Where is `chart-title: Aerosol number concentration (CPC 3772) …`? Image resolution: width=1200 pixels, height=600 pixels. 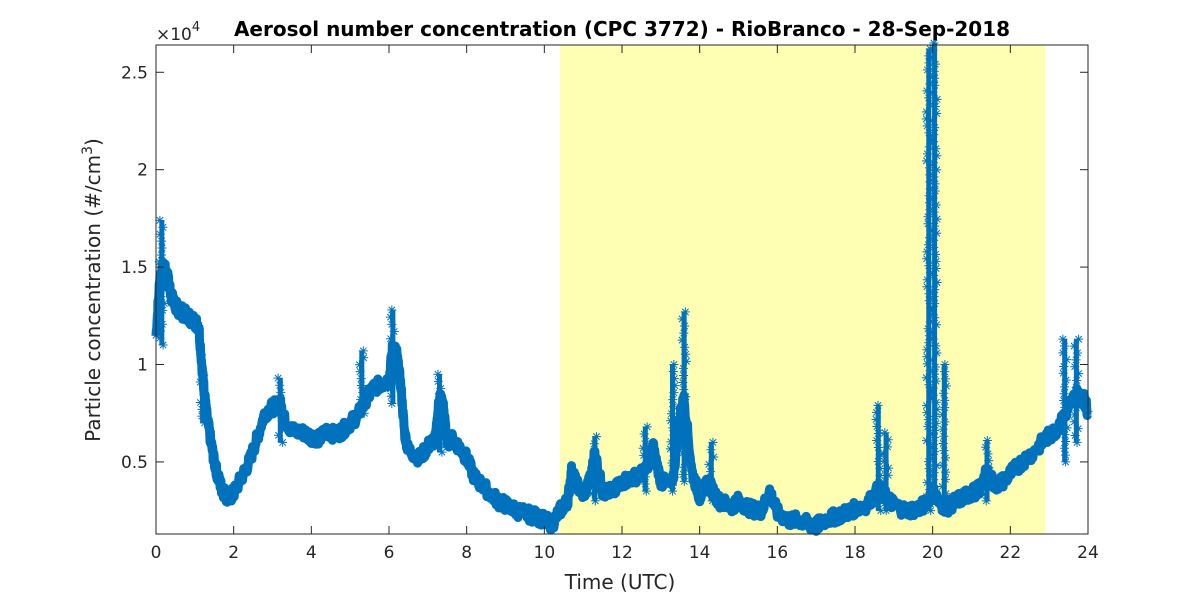
chart-title: Aerosol number concentration (CPC 3772) … is located at coordinates (622, 29).